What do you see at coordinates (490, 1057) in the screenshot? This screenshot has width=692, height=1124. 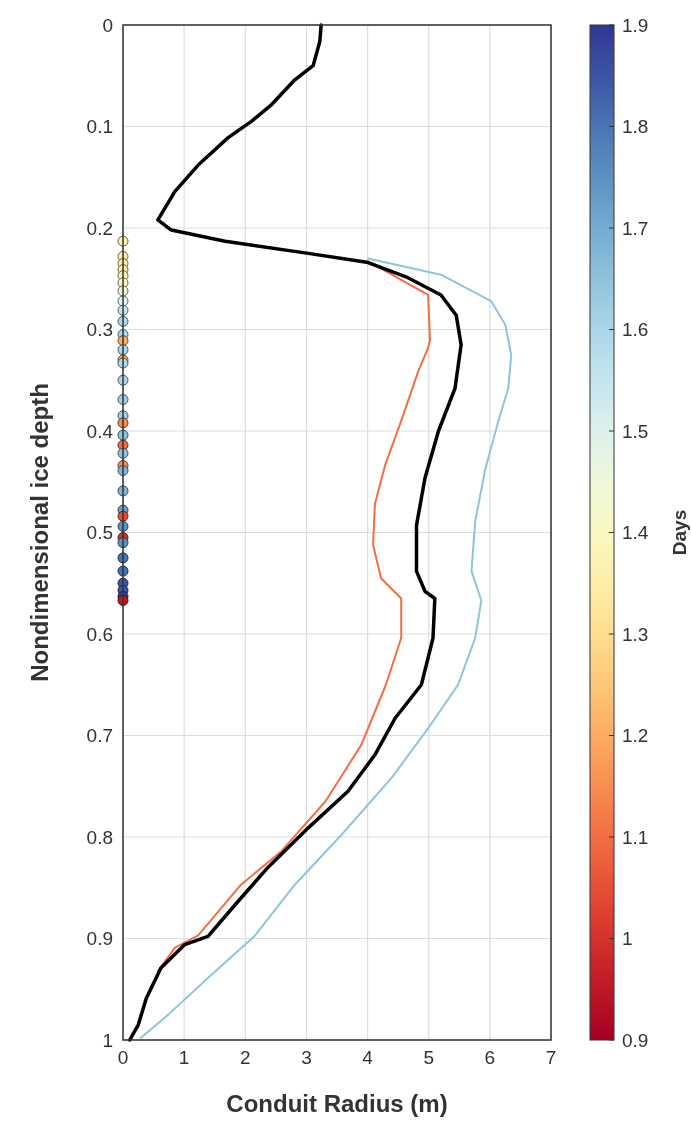 I see `x-tick-label: 6` at bounding box center [490, 1057].